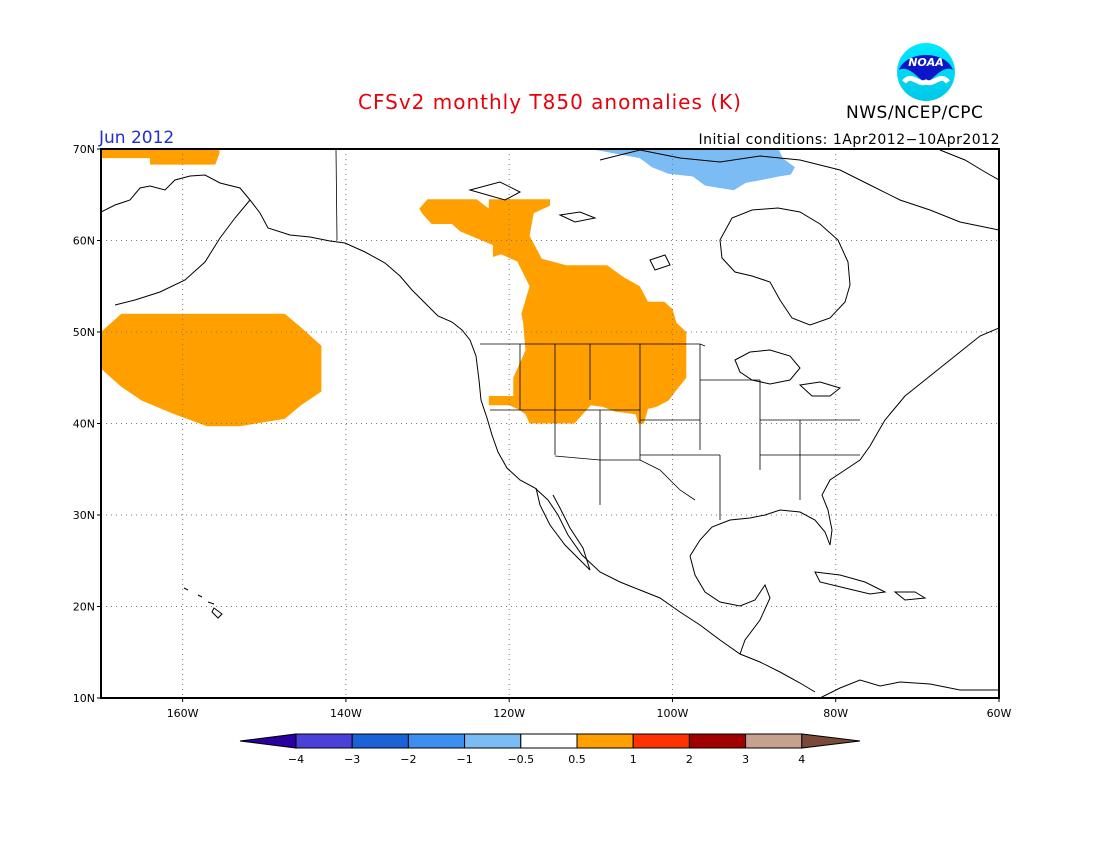 The width and height of the screenshot is (1100, 850). I want to click on chart-title: CFSv2 monthly T850 anomalies (K), so click(550, 102).